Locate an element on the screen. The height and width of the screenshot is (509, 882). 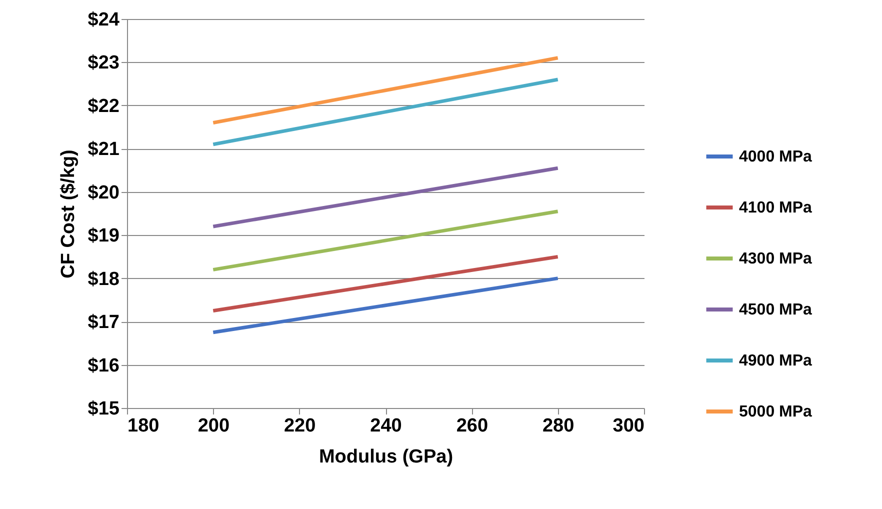
x-tick-label: 300 is located at coordinates (628, 426).